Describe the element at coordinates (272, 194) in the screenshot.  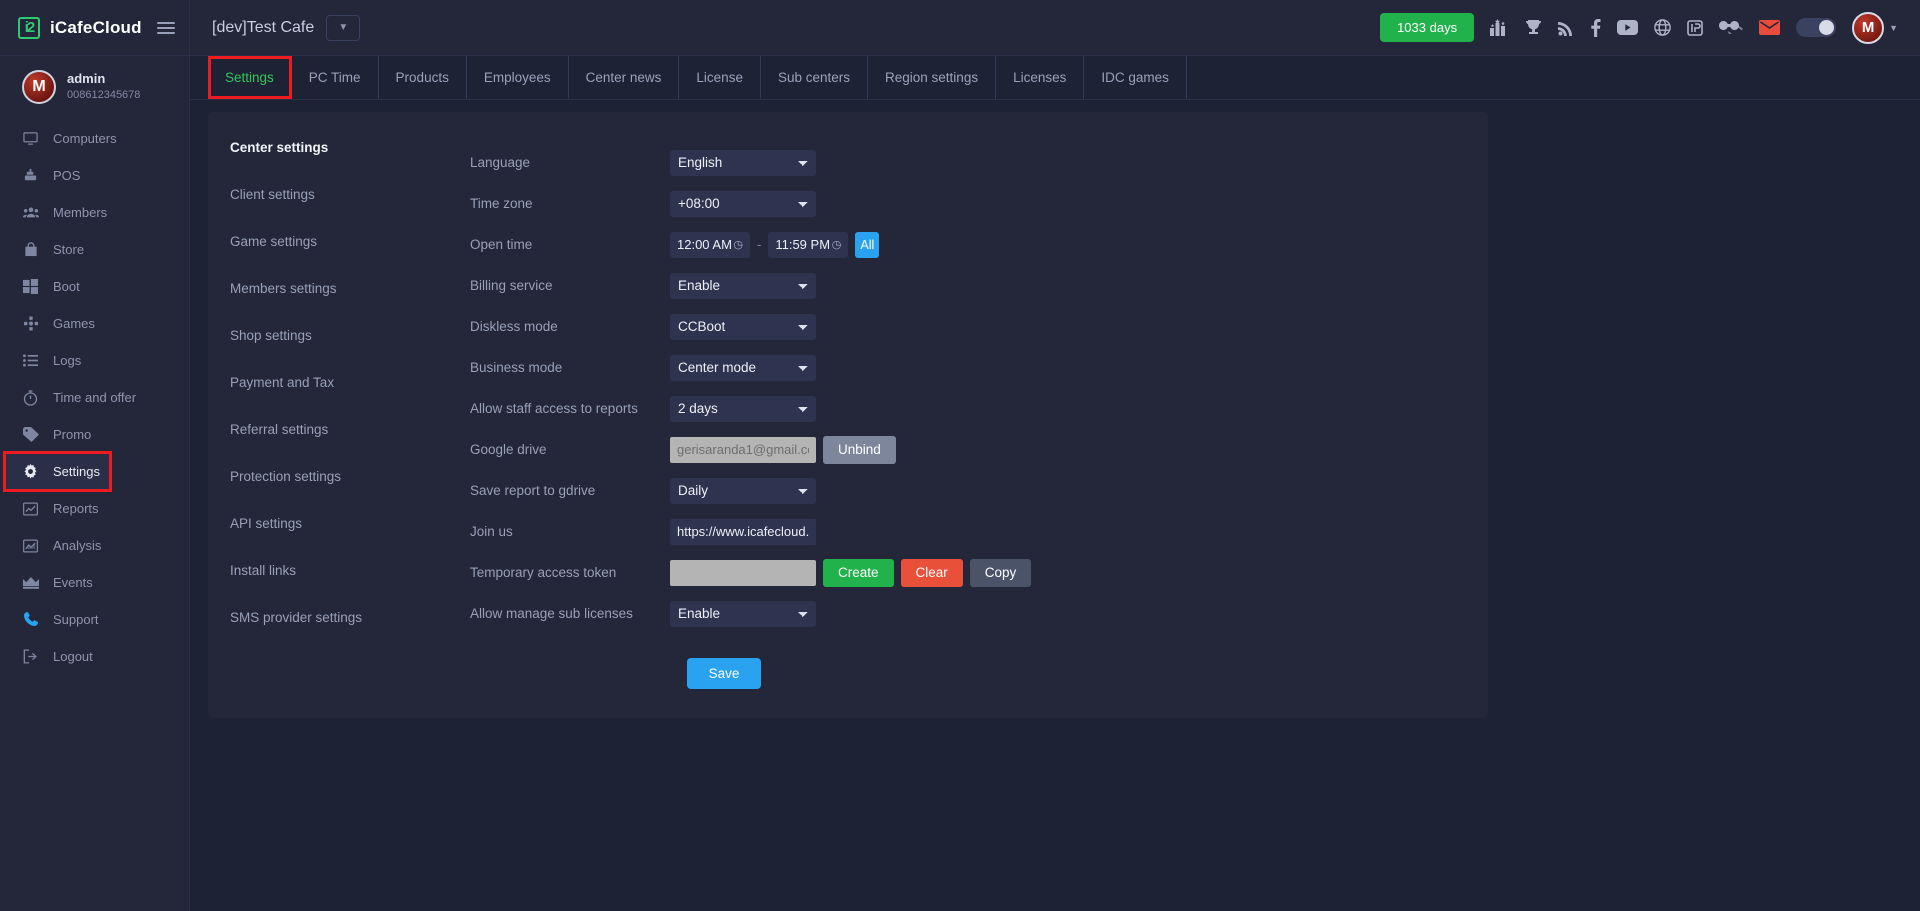
I see `subnav-item-client-settings: Client settings` at that location.